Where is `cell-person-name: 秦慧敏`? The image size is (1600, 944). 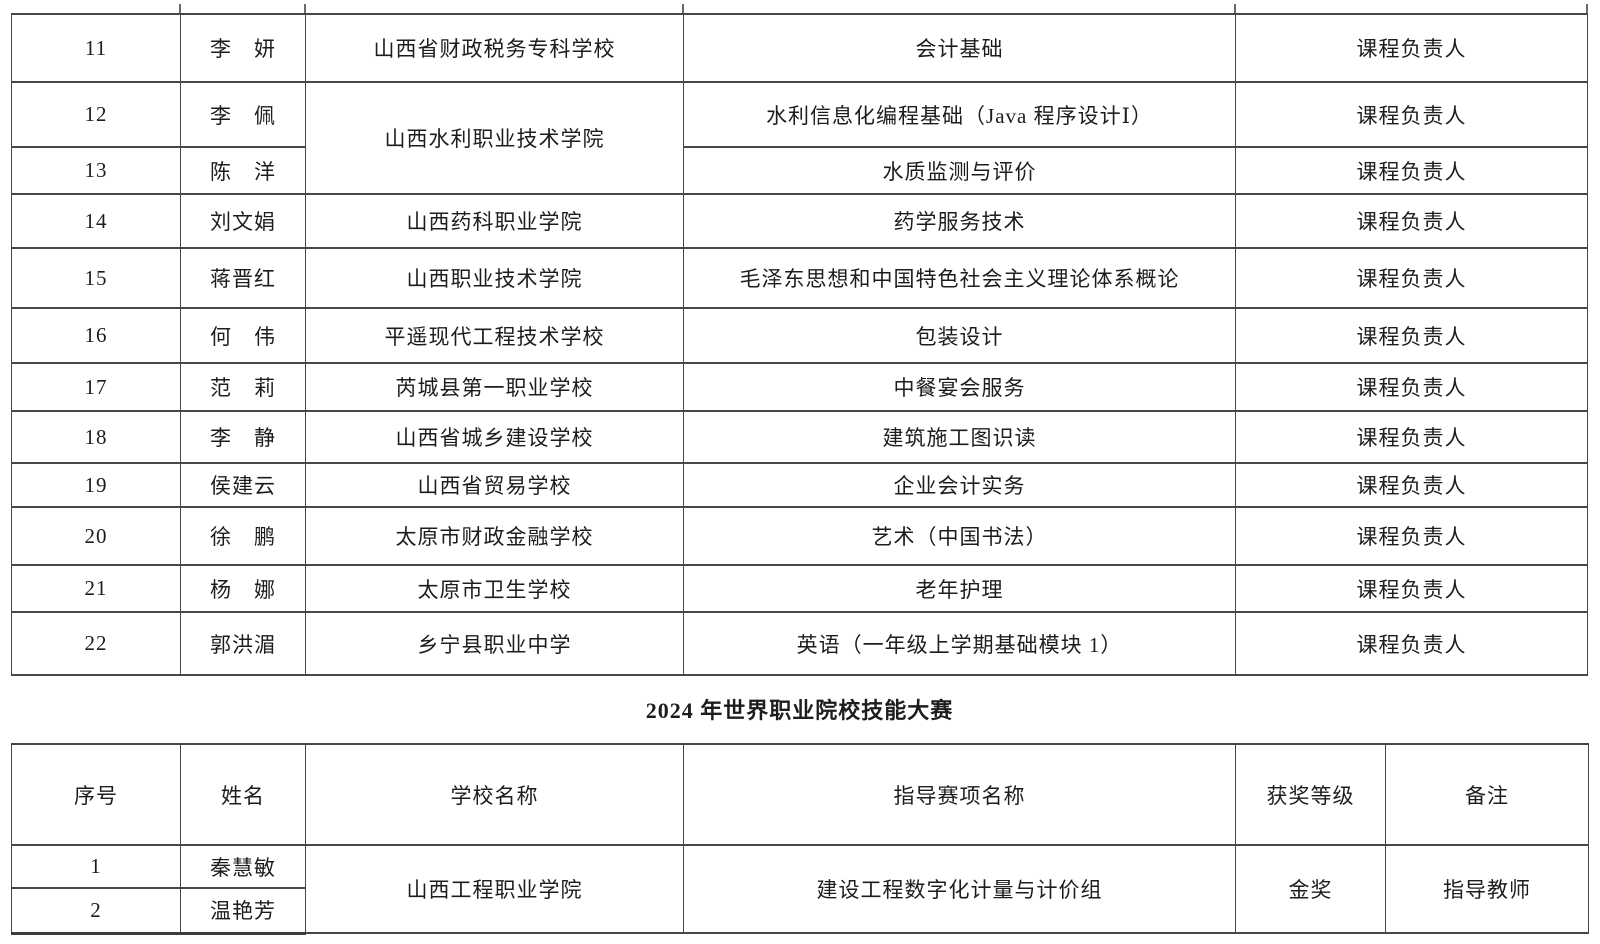
cell-person-name: 秦慧敏 is located at coordinates (243, 866).